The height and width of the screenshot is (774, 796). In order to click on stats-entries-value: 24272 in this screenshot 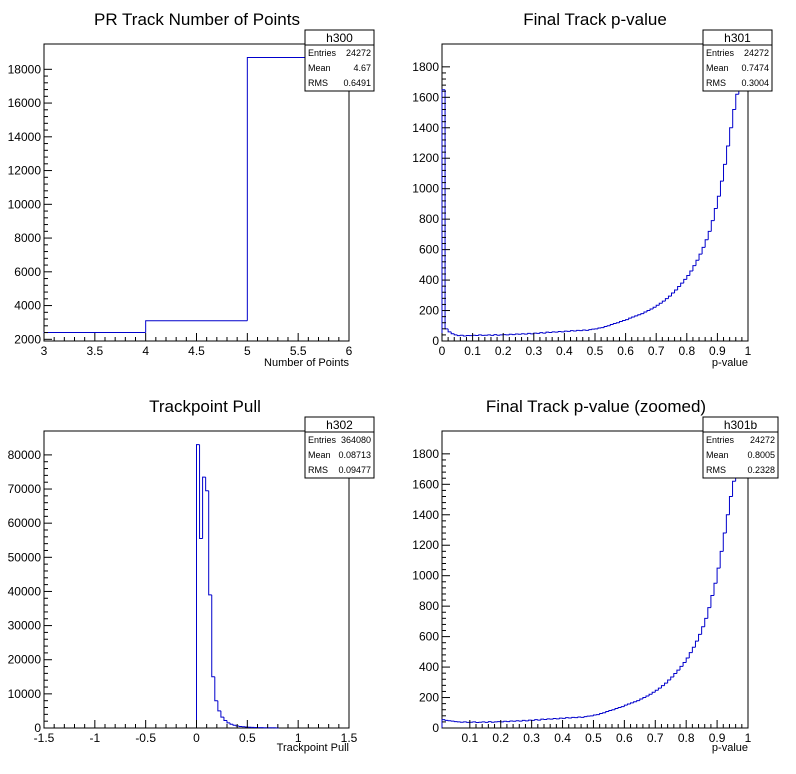, I will do `click(756, 53)`.